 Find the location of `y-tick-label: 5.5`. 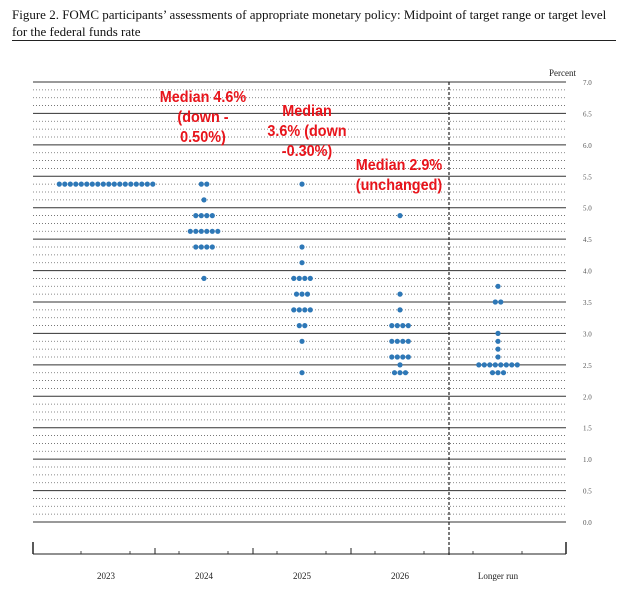

y-tick-label: 5.5 is located at coordinates (587, 177).